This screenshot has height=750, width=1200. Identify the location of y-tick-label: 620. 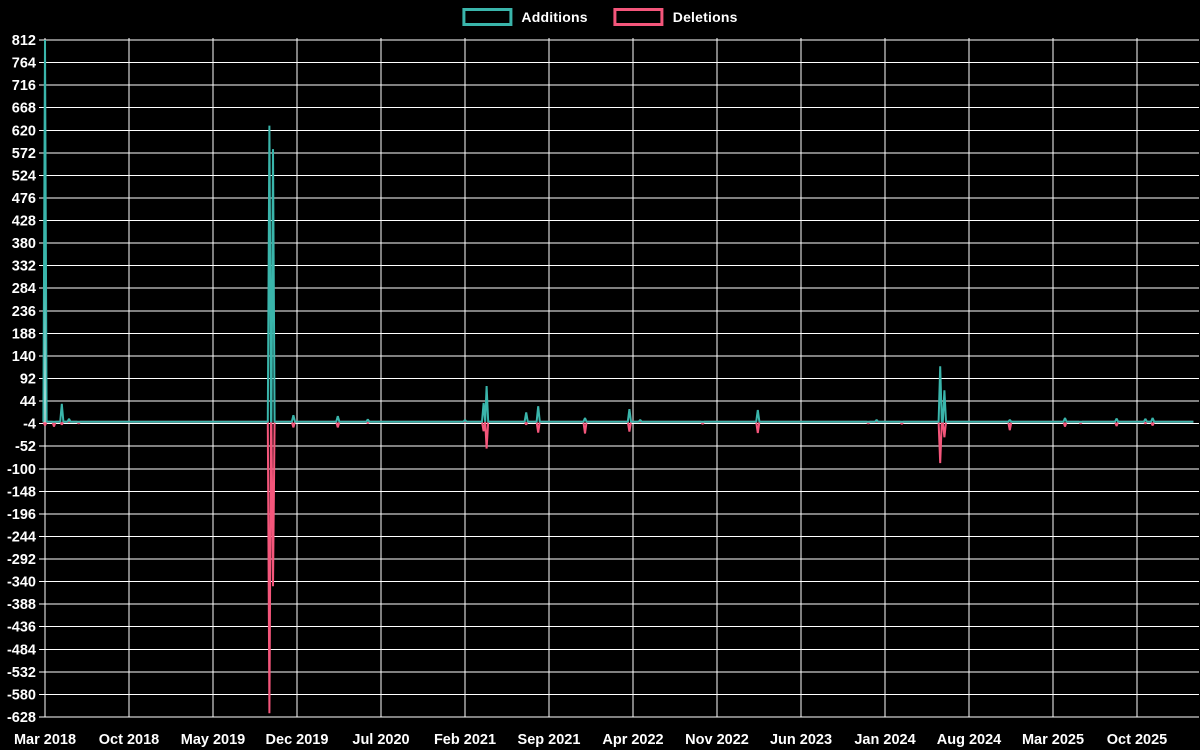
(24, 131).